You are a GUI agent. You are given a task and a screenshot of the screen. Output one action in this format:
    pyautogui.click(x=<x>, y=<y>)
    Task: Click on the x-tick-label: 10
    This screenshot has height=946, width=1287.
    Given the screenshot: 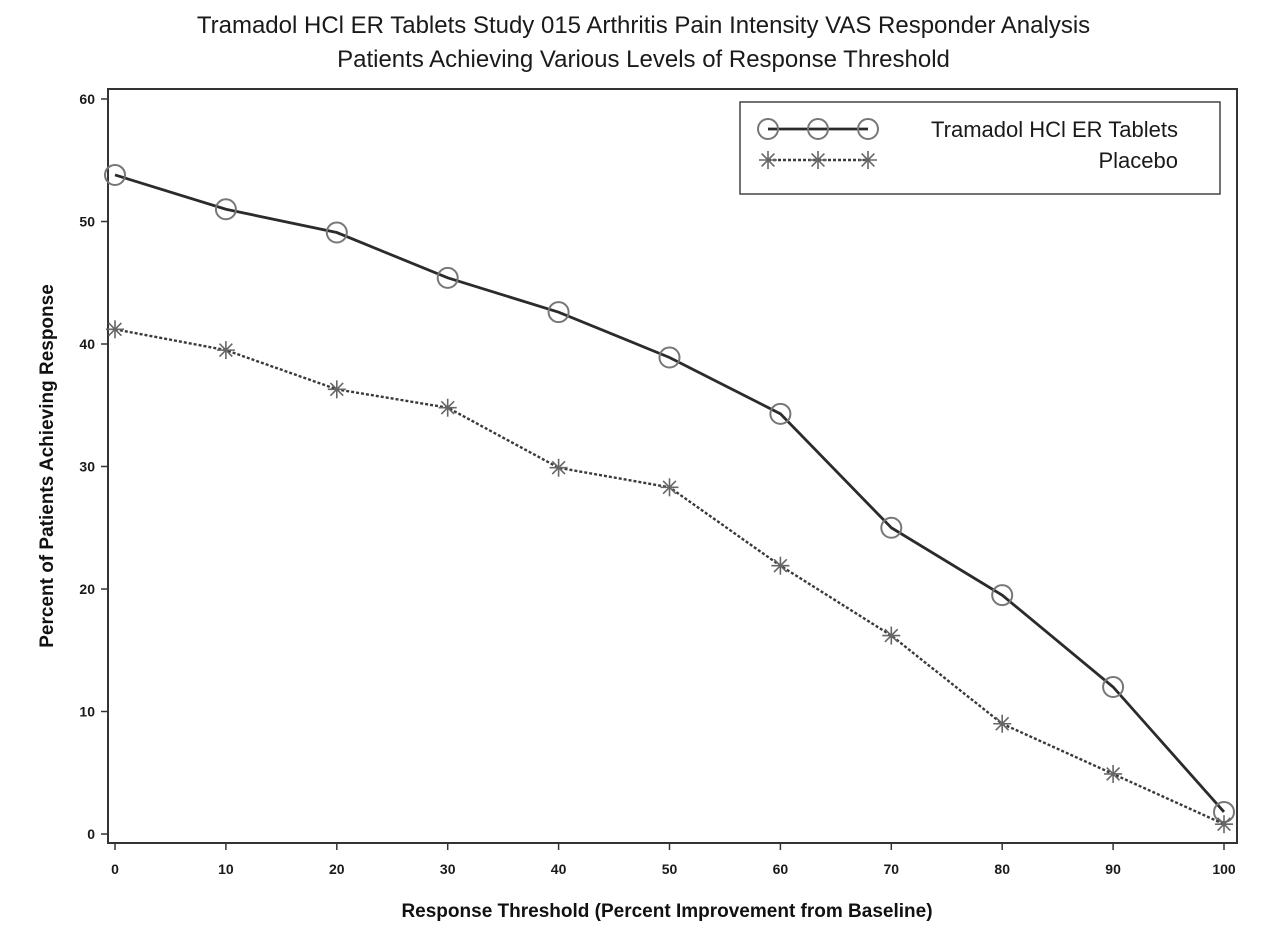 What is the action you would take?
    pyautogui.click(x=226, y=869)
    